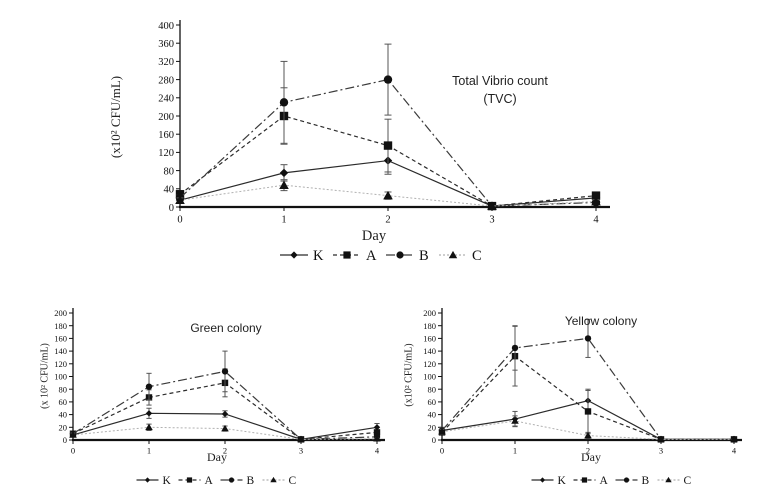  Describe the element at coordinates (542, 480) in the screenshot. I see `legend-marker-K` at that location.